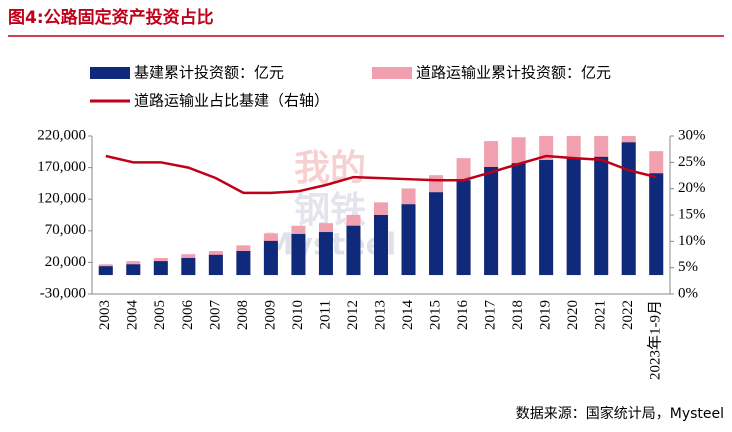 This screenshot has height=432, width=732. Describe the element at coordinates (688, 293) in the screenshot. I see `y2-tick-label: 0%` at that location.